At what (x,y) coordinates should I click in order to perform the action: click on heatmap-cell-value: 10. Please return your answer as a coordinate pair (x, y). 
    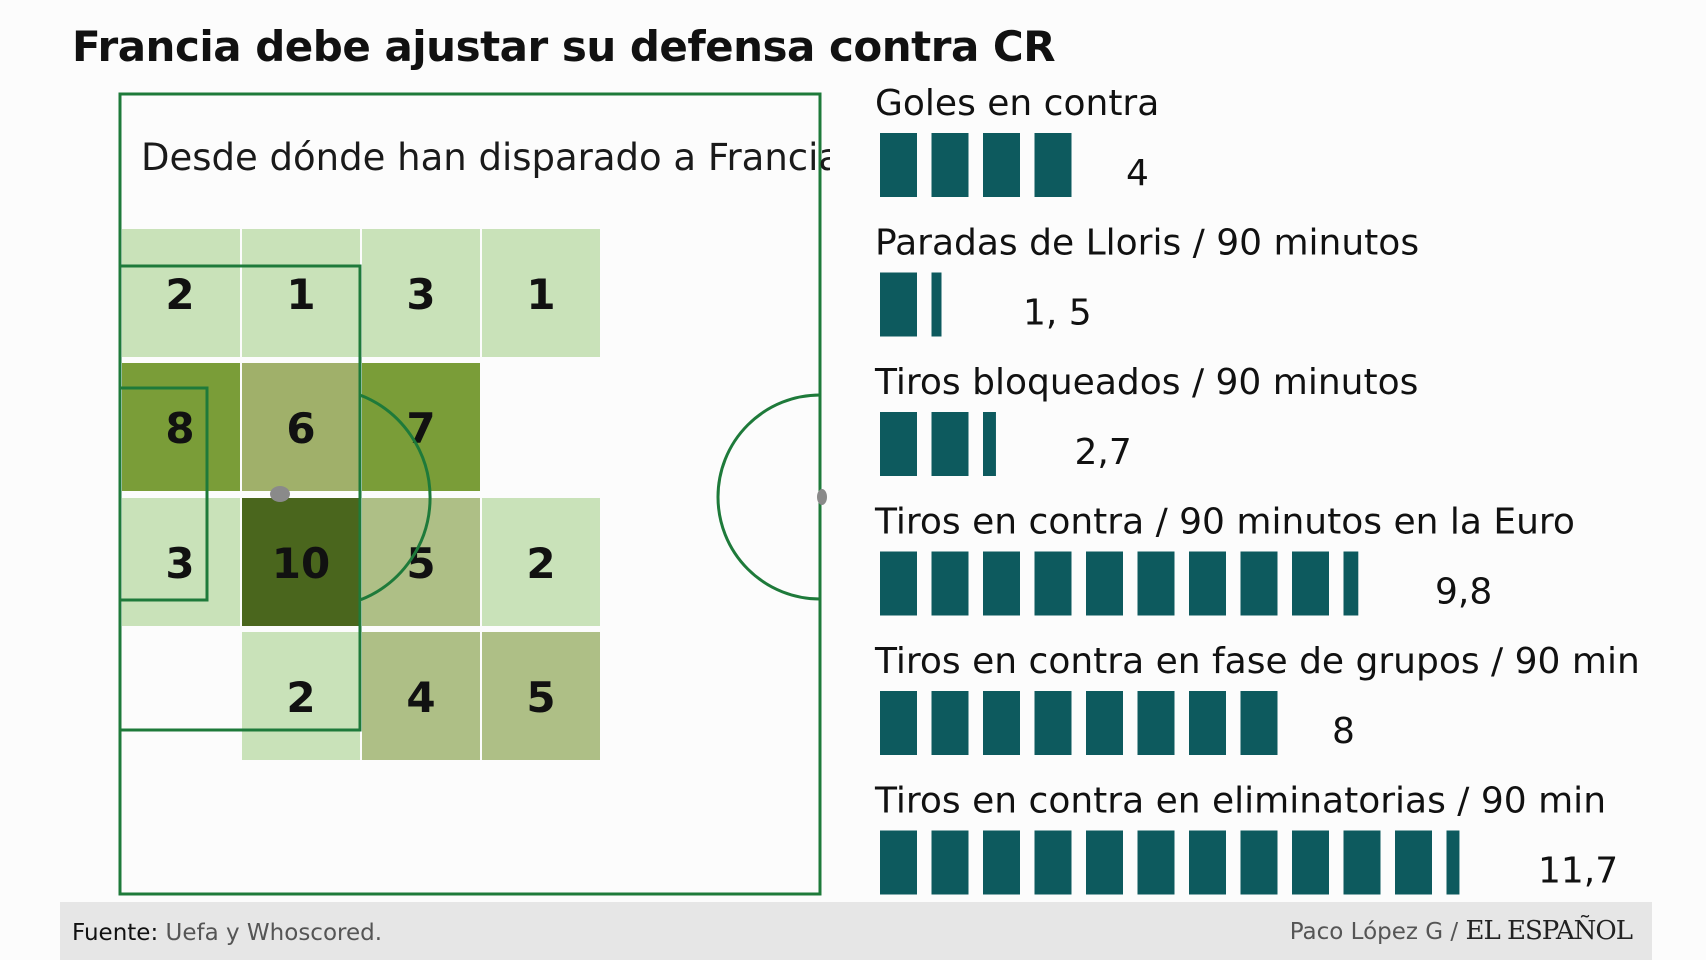
    Looking at the image, I should click on (301, 563).